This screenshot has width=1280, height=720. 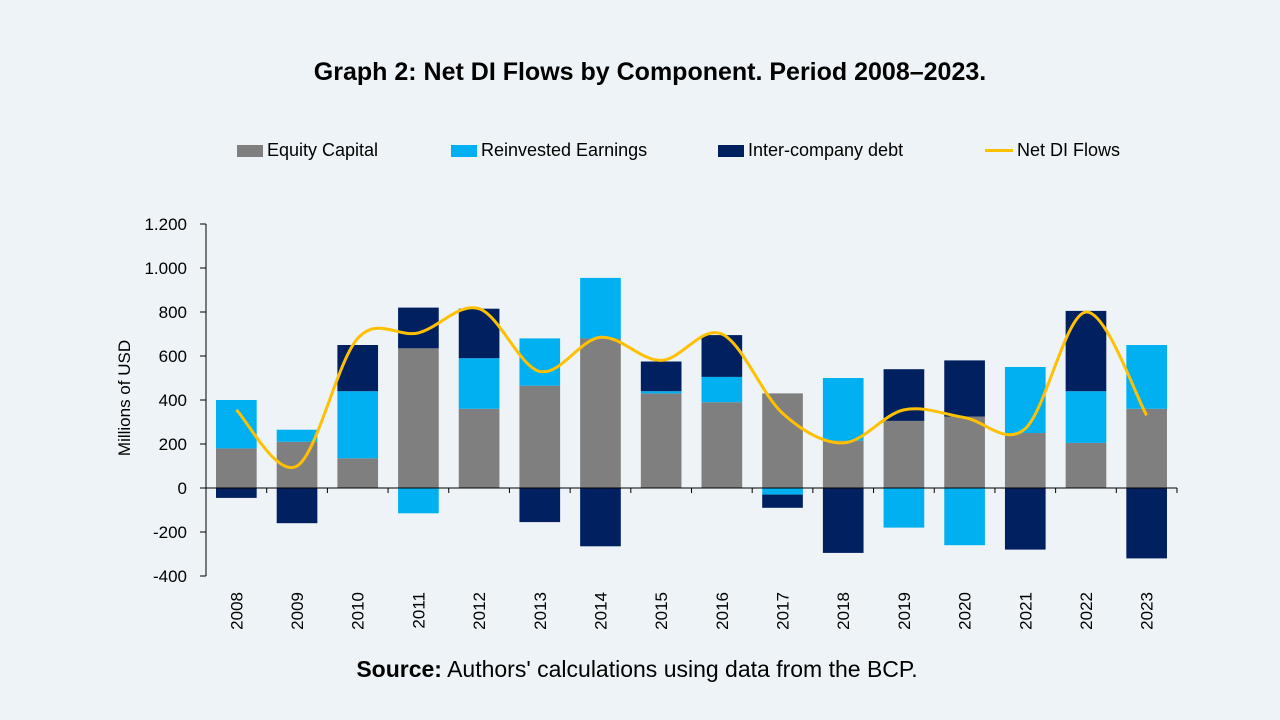 I want to click on bar-equity-capital-2023, so click(x=1146, y=448).